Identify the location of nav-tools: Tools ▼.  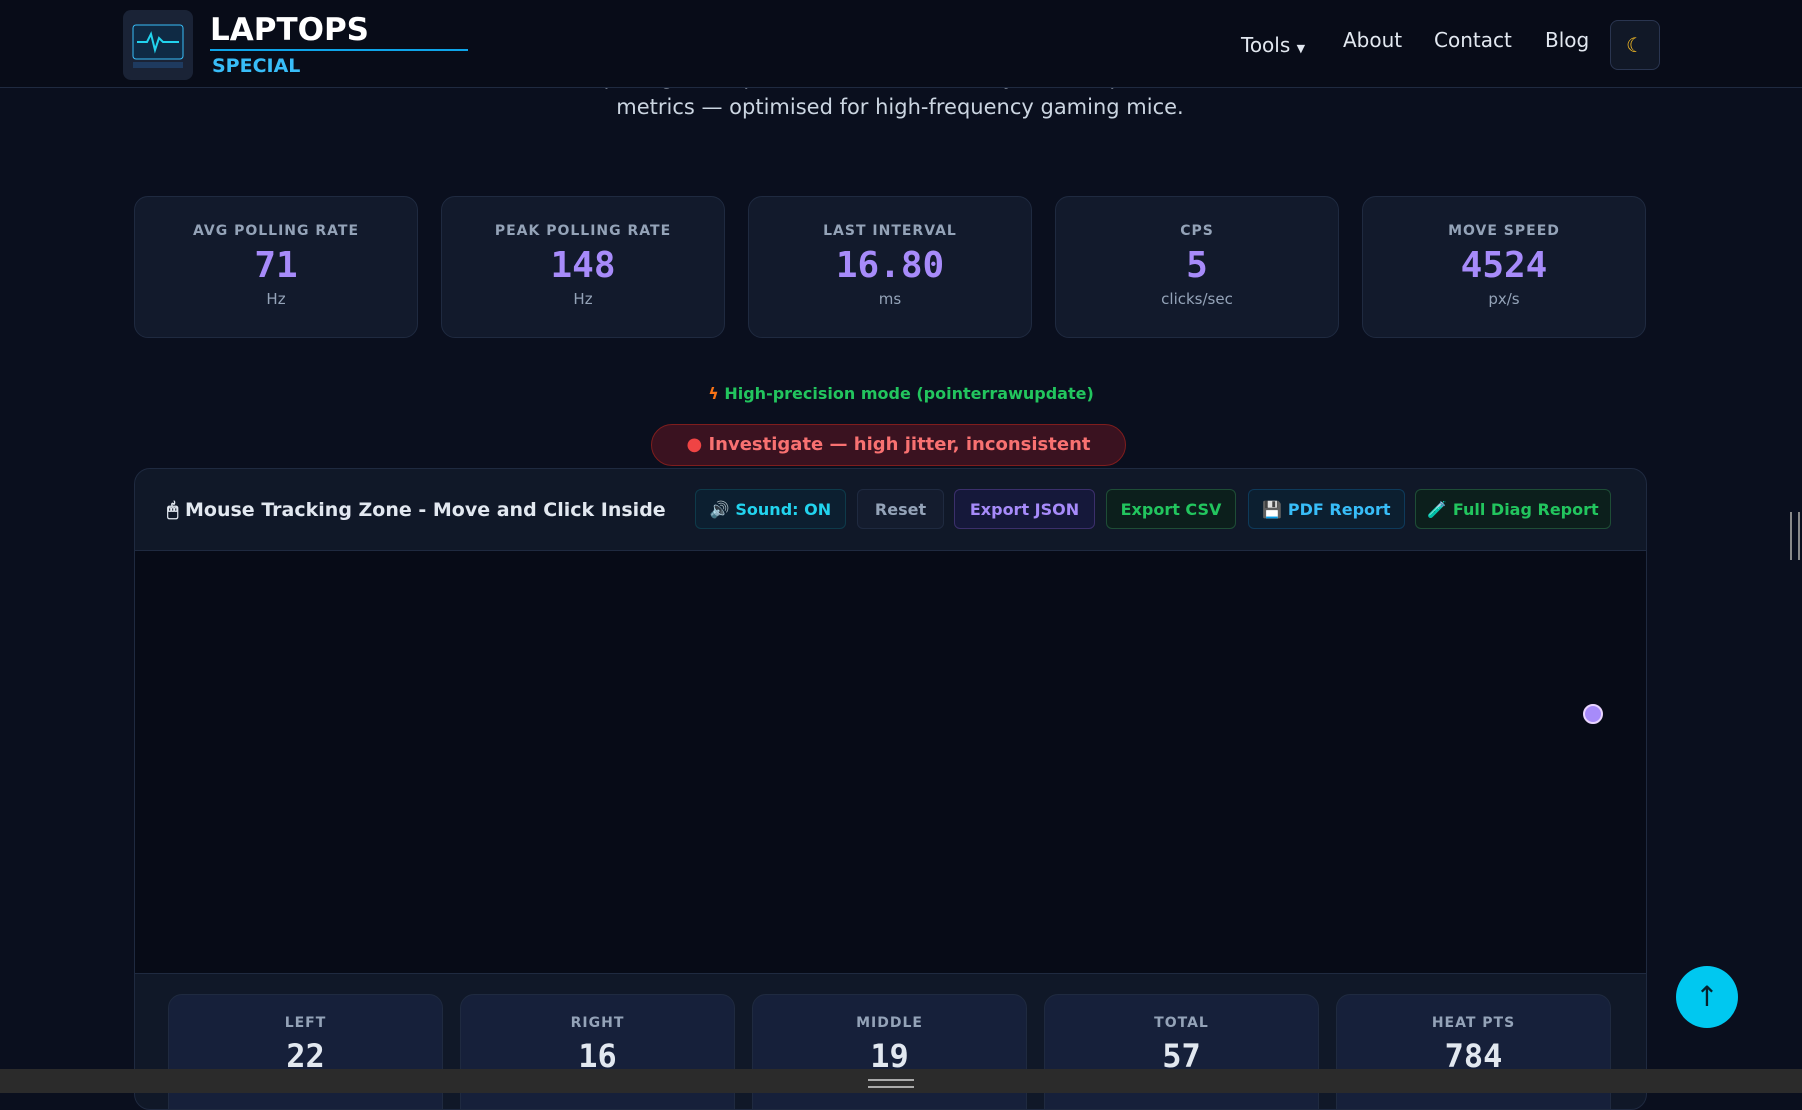
(1273, 45).